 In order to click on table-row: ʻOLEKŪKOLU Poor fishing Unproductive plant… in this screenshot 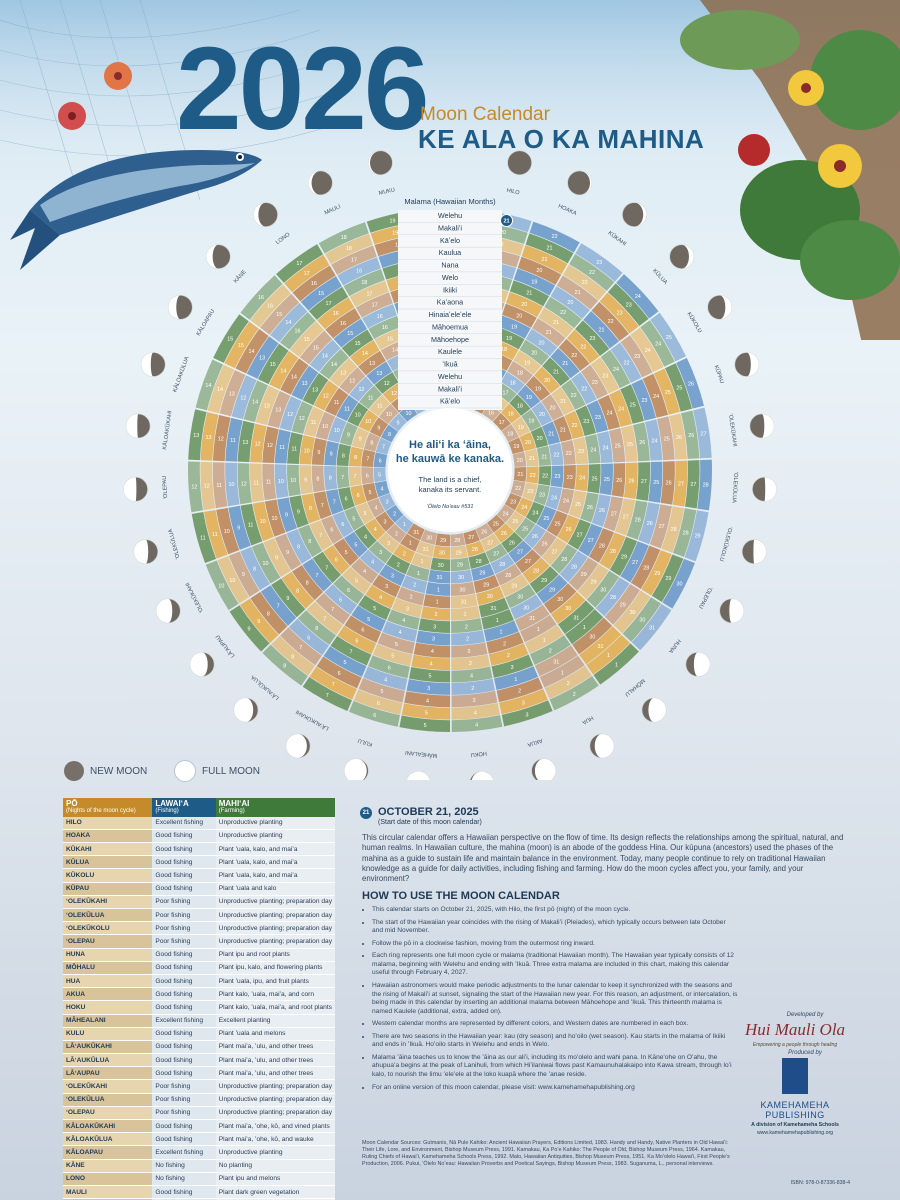, I will do `click(199, 928)`.